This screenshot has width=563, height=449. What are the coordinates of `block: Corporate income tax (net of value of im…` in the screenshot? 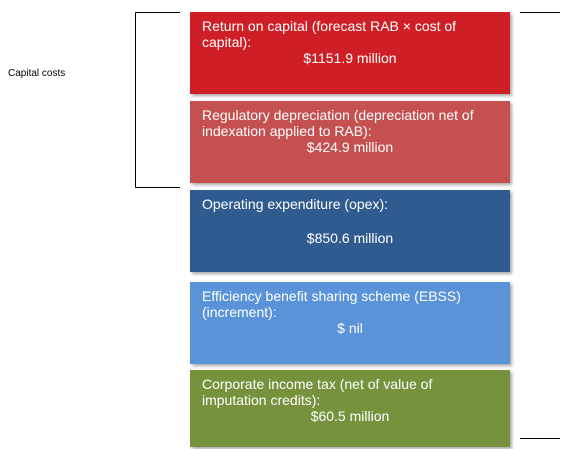 It's located at (350, 408).